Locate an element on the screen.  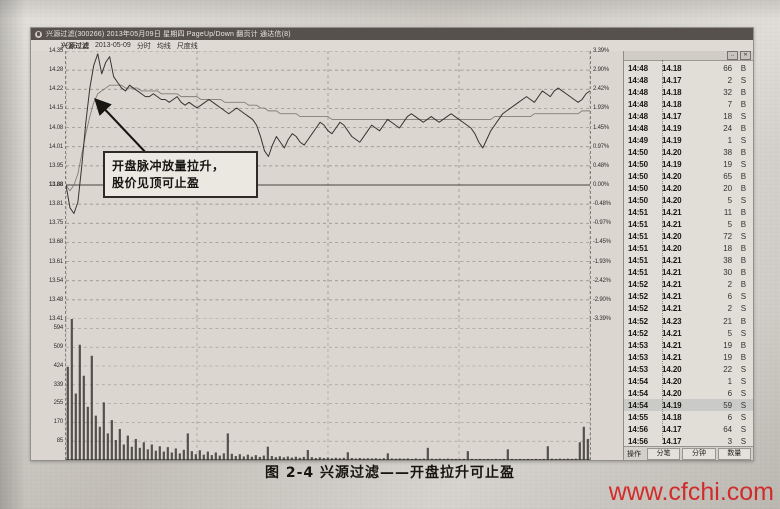
tick-price: 14.19 is located at coordinates (672, 128).